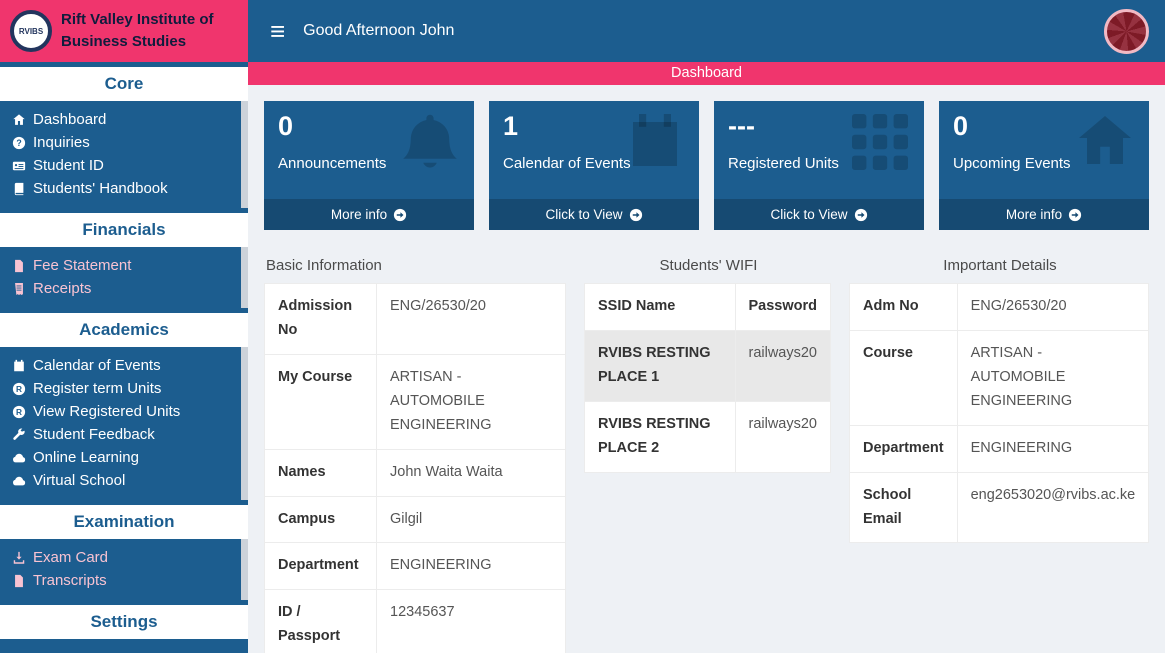  I want to click on menu-financials: Fee Statement Receipts, so click(124, 277).